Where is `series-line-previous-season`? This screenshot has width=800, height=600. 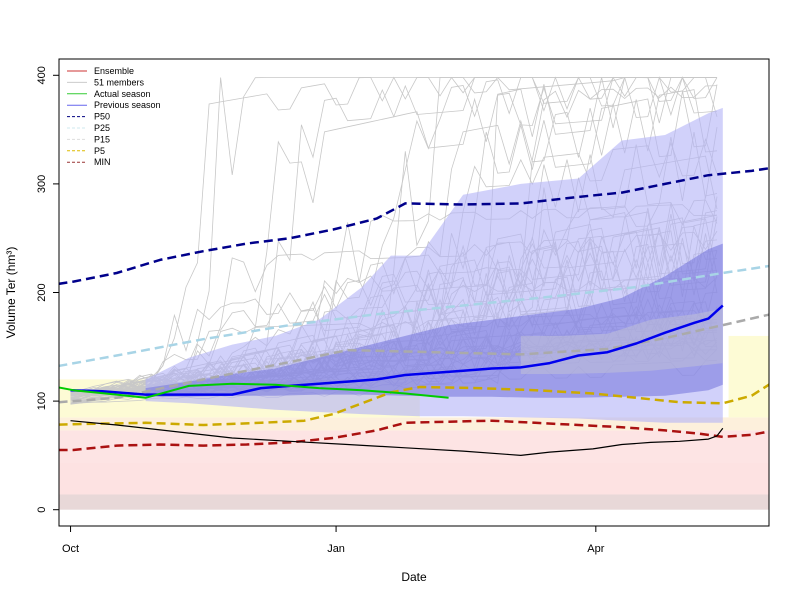 series-line-previous-season is located at coordinates (397, 350).